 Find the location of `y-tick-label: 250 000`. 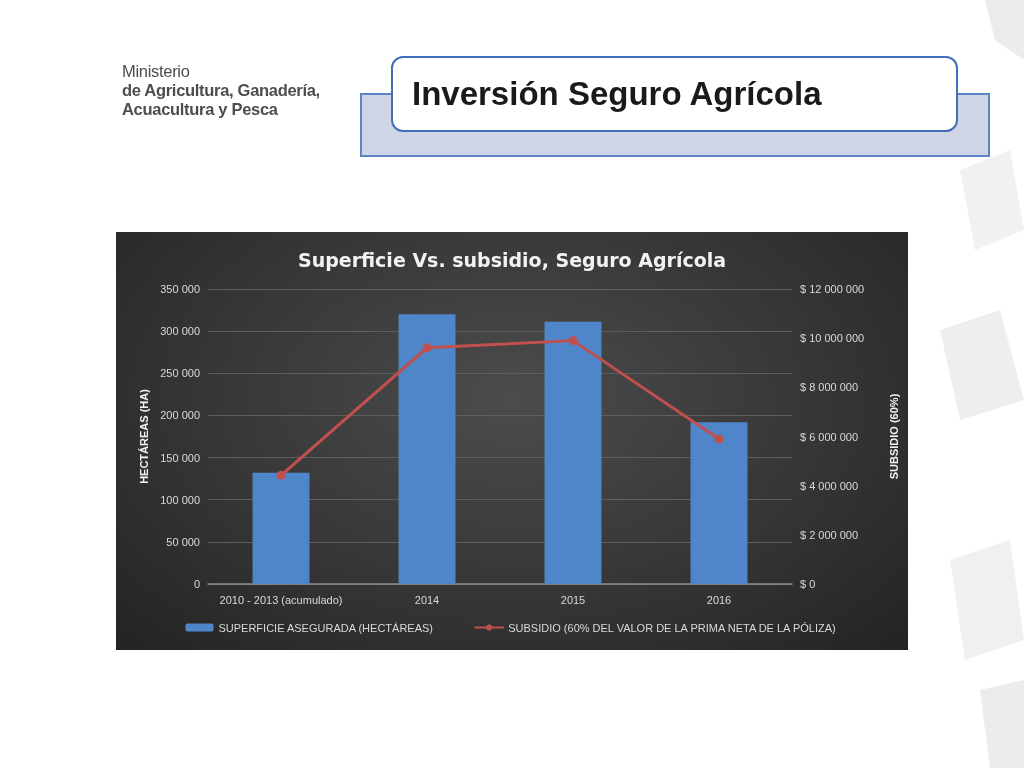

y-tick-label: 250 000 is located at coordinates (180, 373).